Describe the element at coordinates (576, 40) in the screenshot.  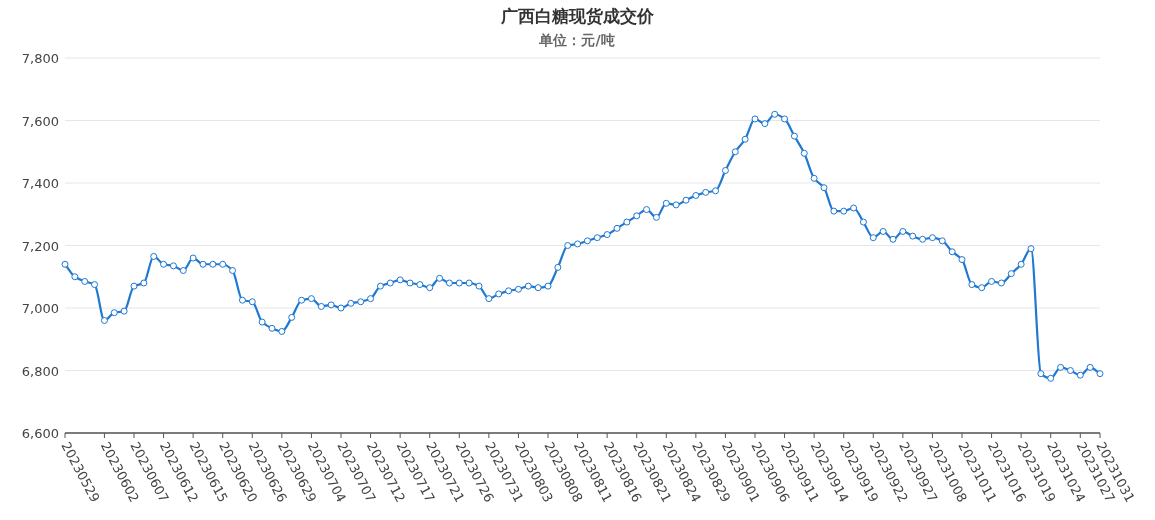
I see `chart-subtitle: 单位：元/吨` at that location.